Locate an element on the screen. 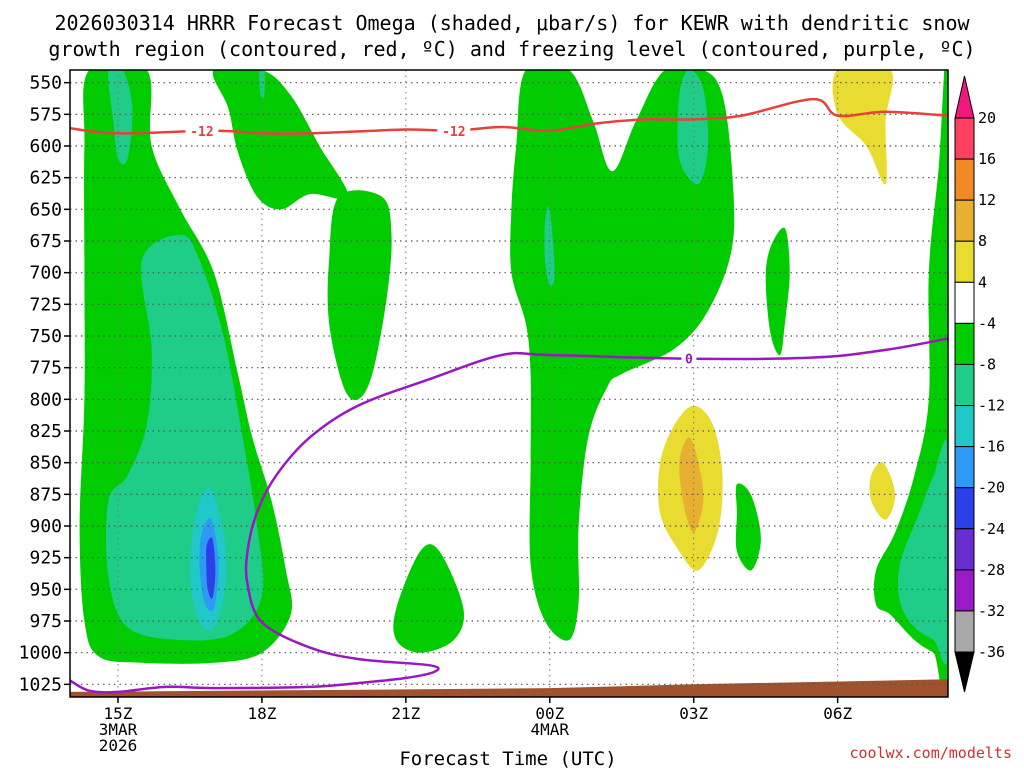 The width and height of the screenshot is (1024, 772). y-tick-label-700: 700 is located at coordinates (45, 273).